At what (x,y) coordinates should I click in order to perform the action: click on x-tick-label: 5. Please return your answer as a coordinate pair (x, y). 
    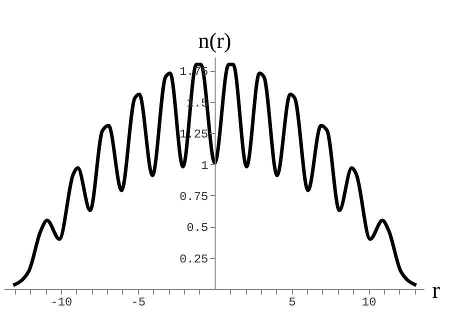
    Looking at the image, I should click on (292, 303).